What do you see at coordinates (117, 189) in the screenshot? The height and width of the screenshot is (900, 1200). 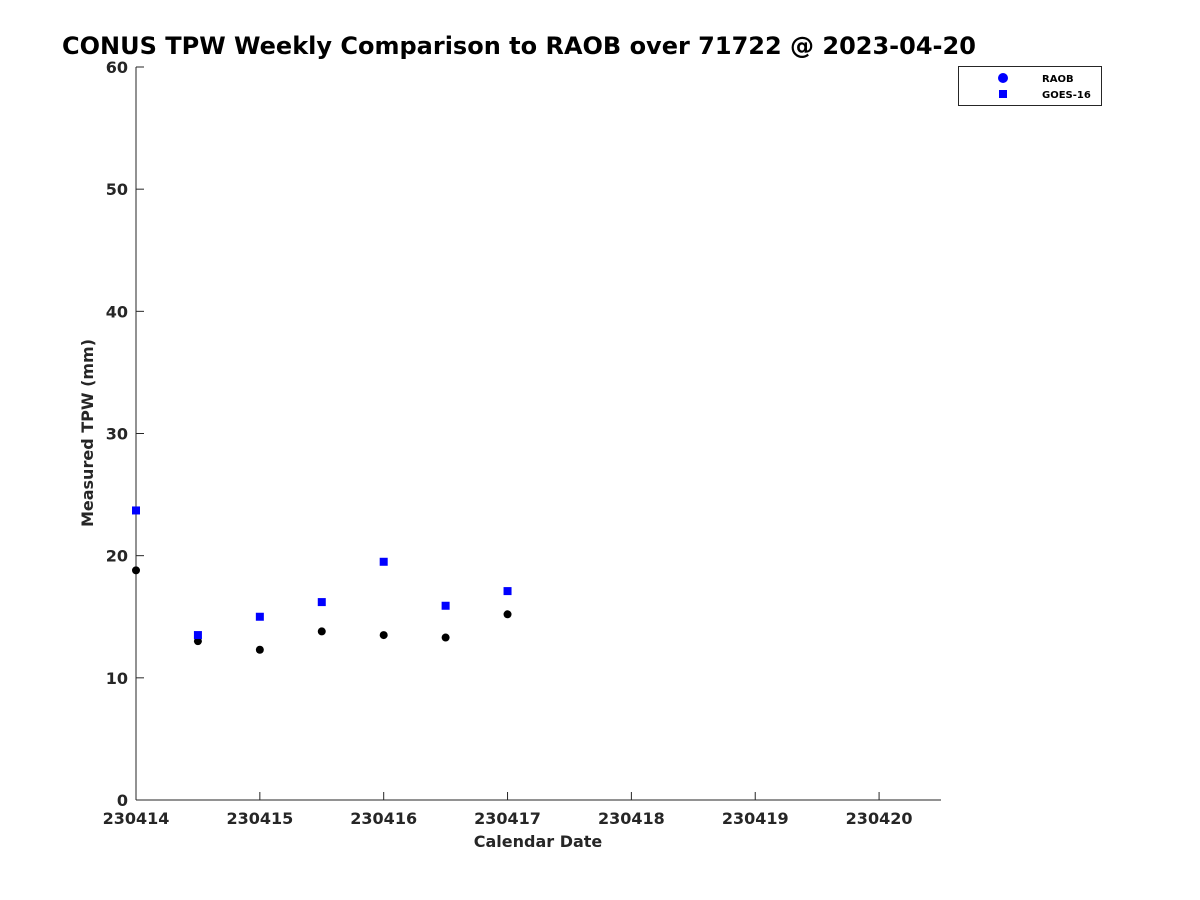 I see `y-tick-label: 50` at bounding box center [117, 189].